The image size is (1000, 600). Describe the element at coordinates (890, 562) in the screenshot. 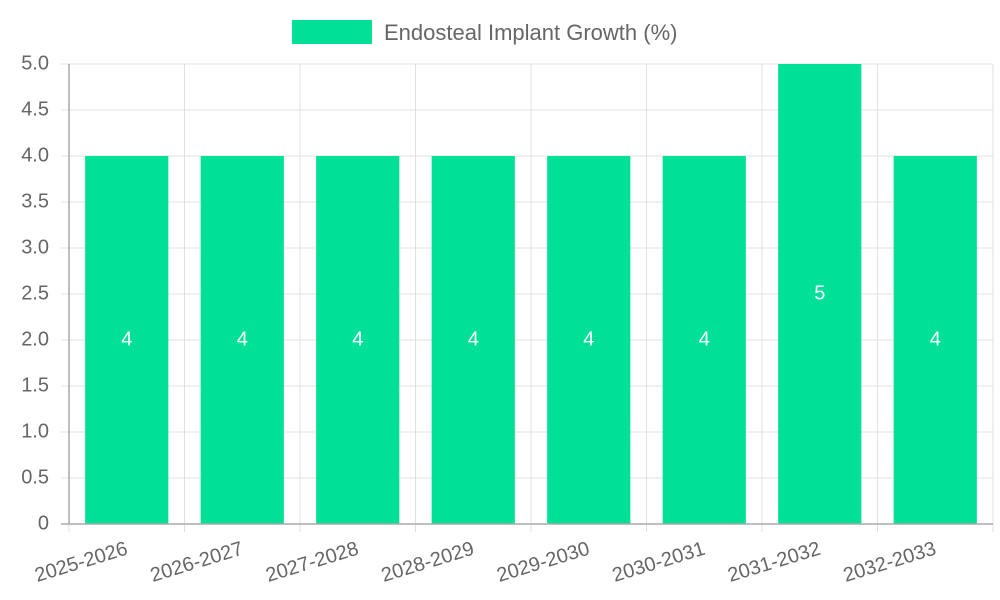

I see `x-tick-label: 2032-2033` at that location.